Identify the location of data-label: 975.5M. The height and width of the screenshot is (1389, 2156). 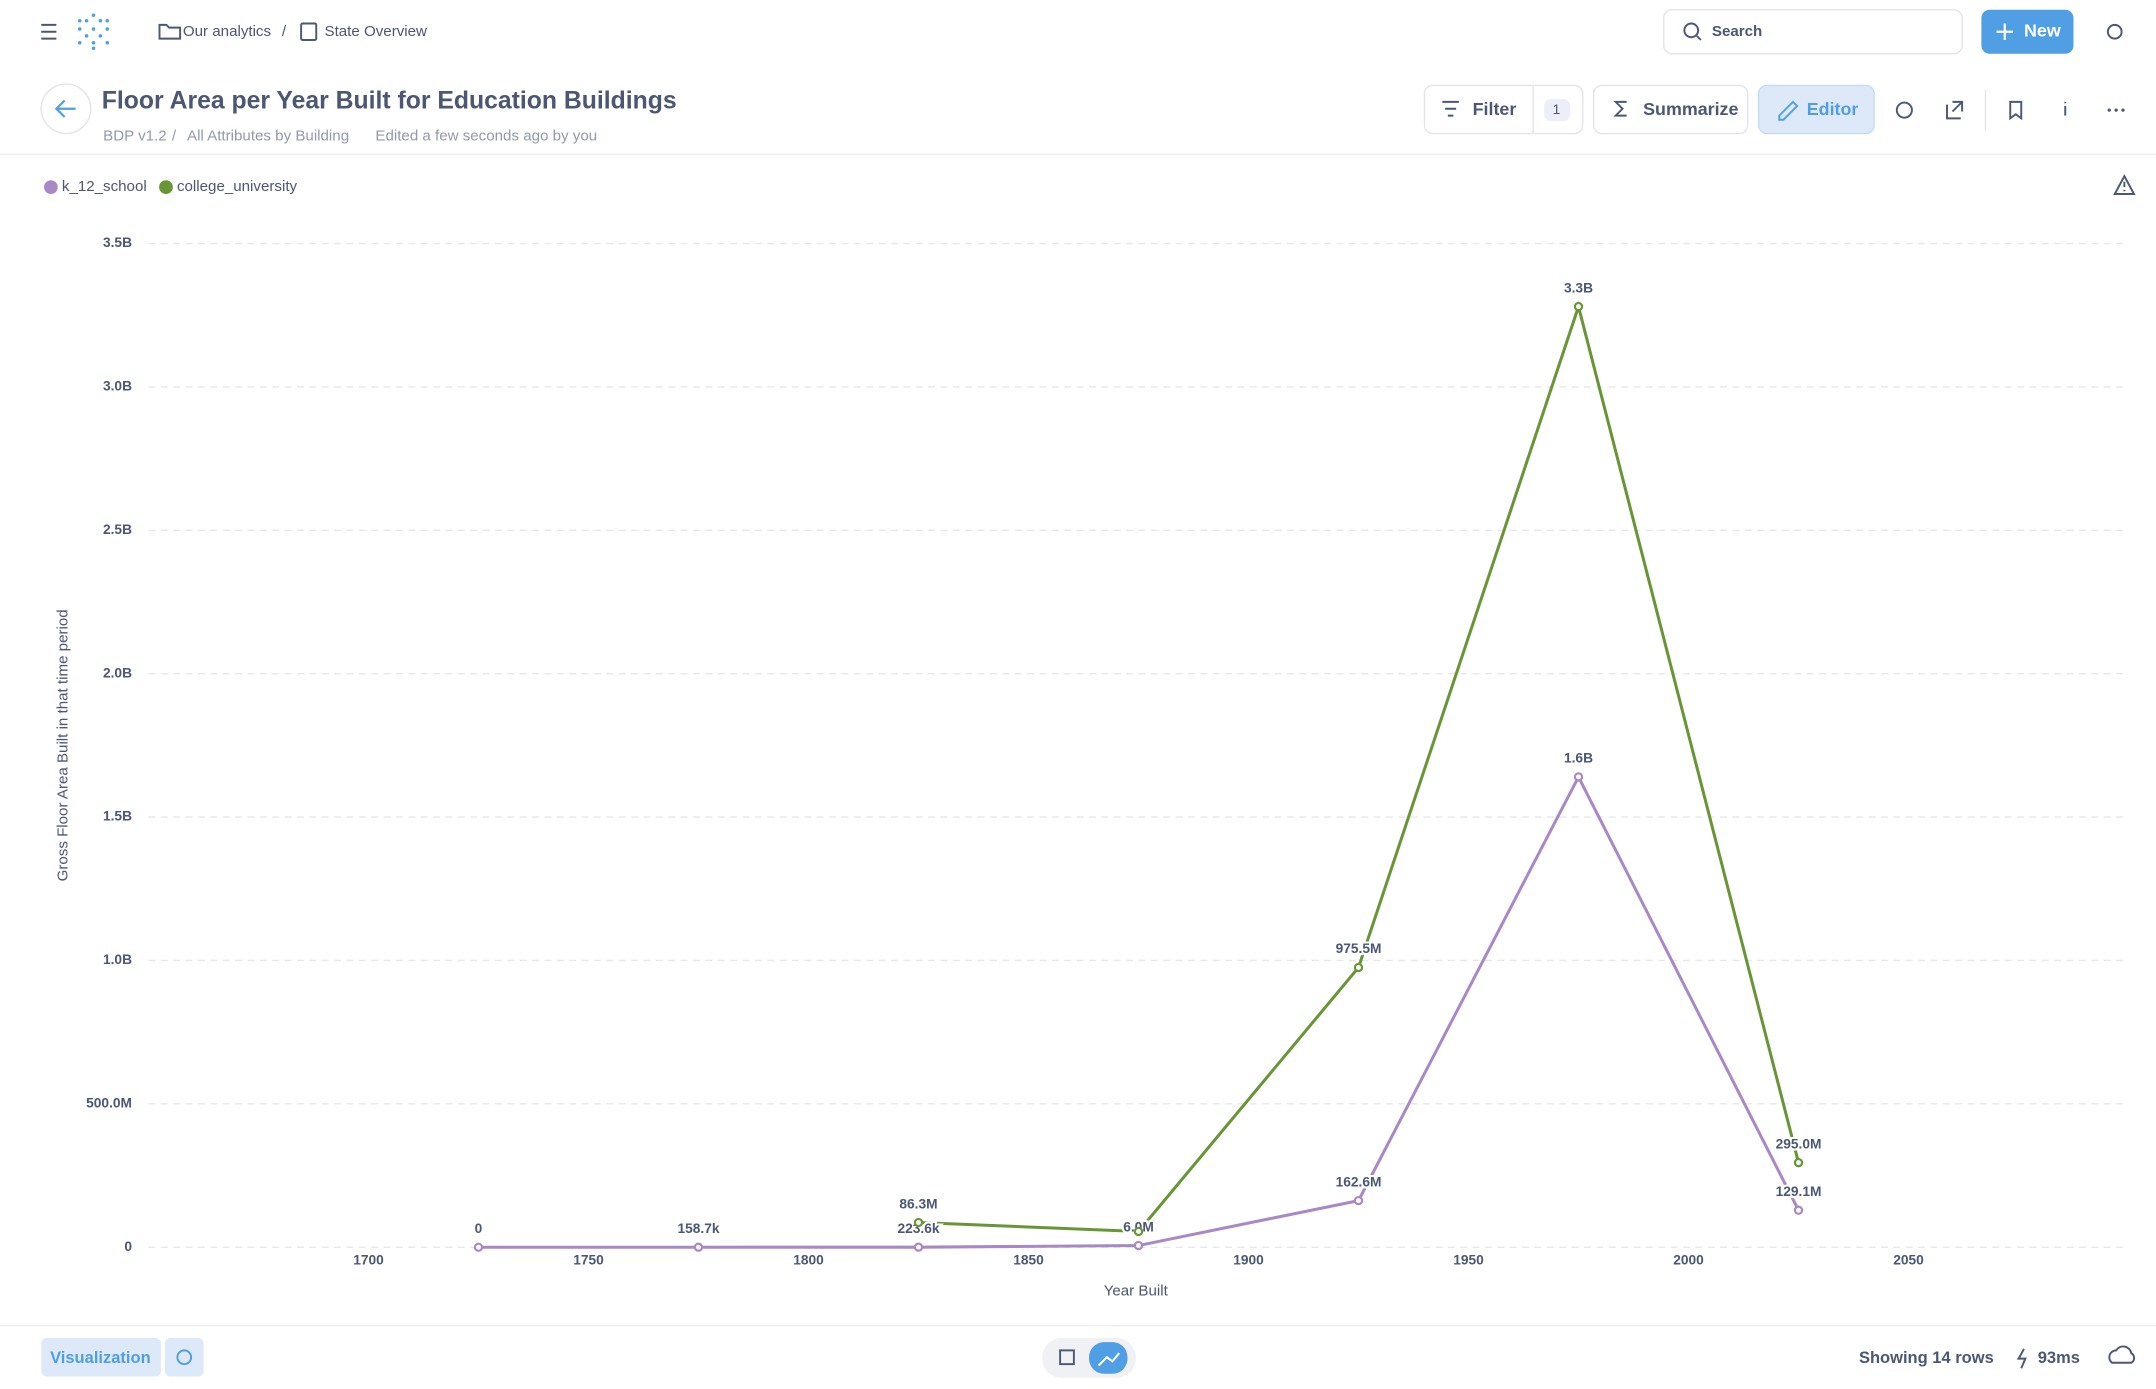
(1359, 948).